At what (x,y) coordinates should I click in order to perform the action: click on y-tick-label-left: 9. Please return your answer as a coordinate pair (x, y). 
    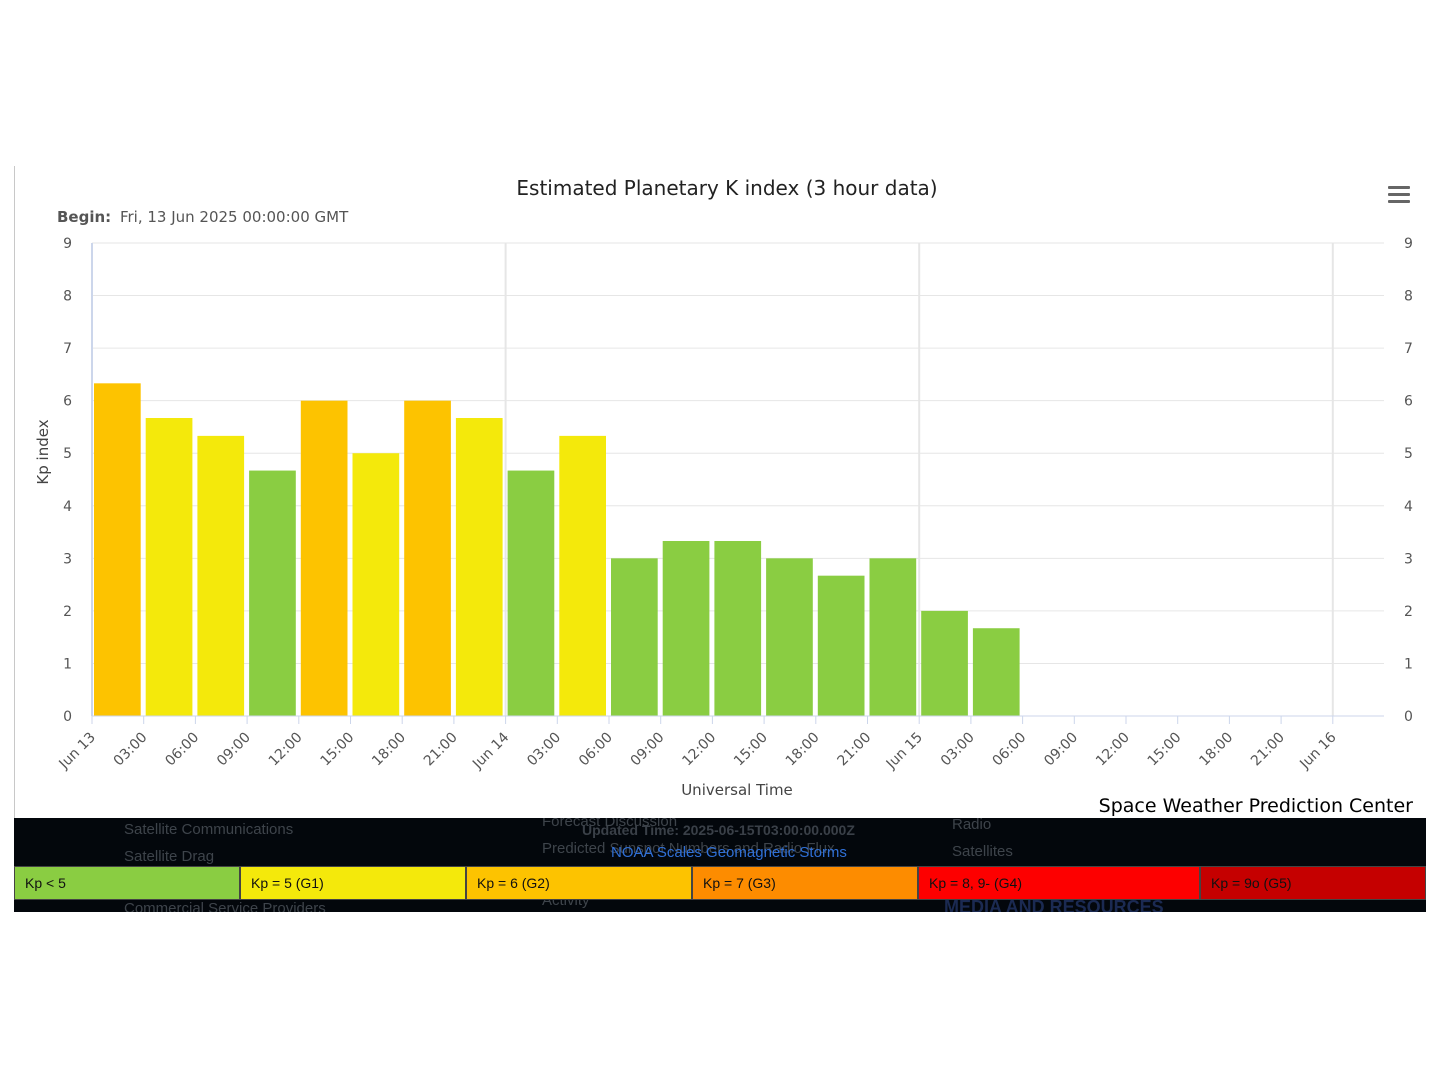
    Looking at the image, I should click on (67, 244).